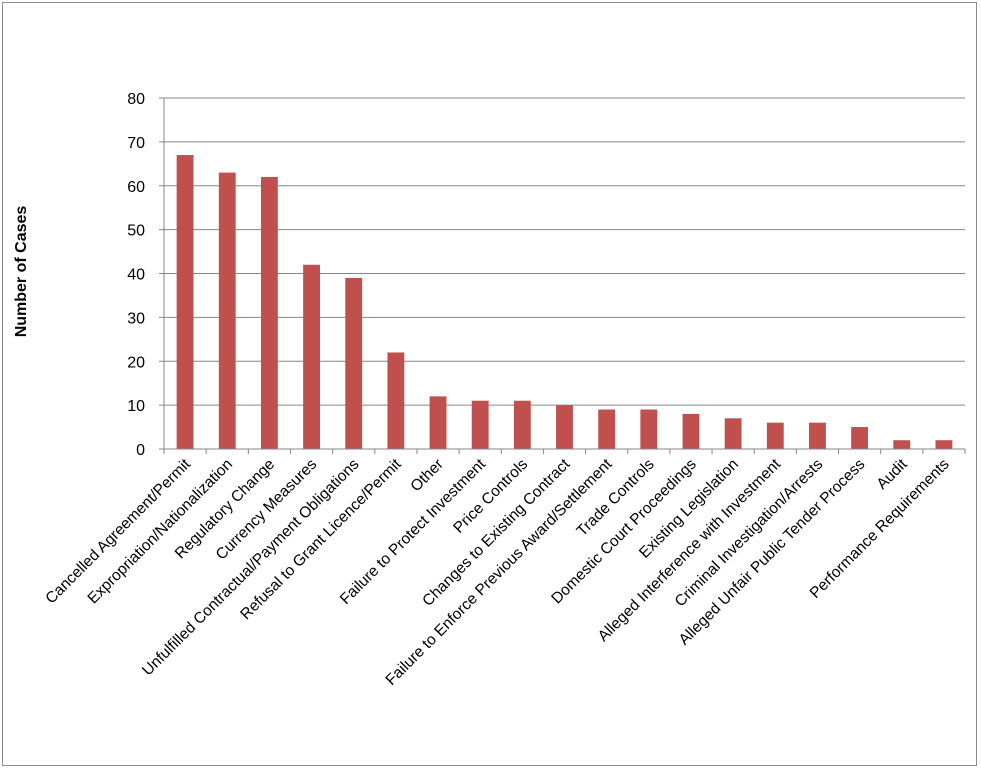 The width and height of the screenshot is (981, 770). Describe the element at coordinates (136, 318) in the screenshot. I see `y-tick-label: 30` at that location.